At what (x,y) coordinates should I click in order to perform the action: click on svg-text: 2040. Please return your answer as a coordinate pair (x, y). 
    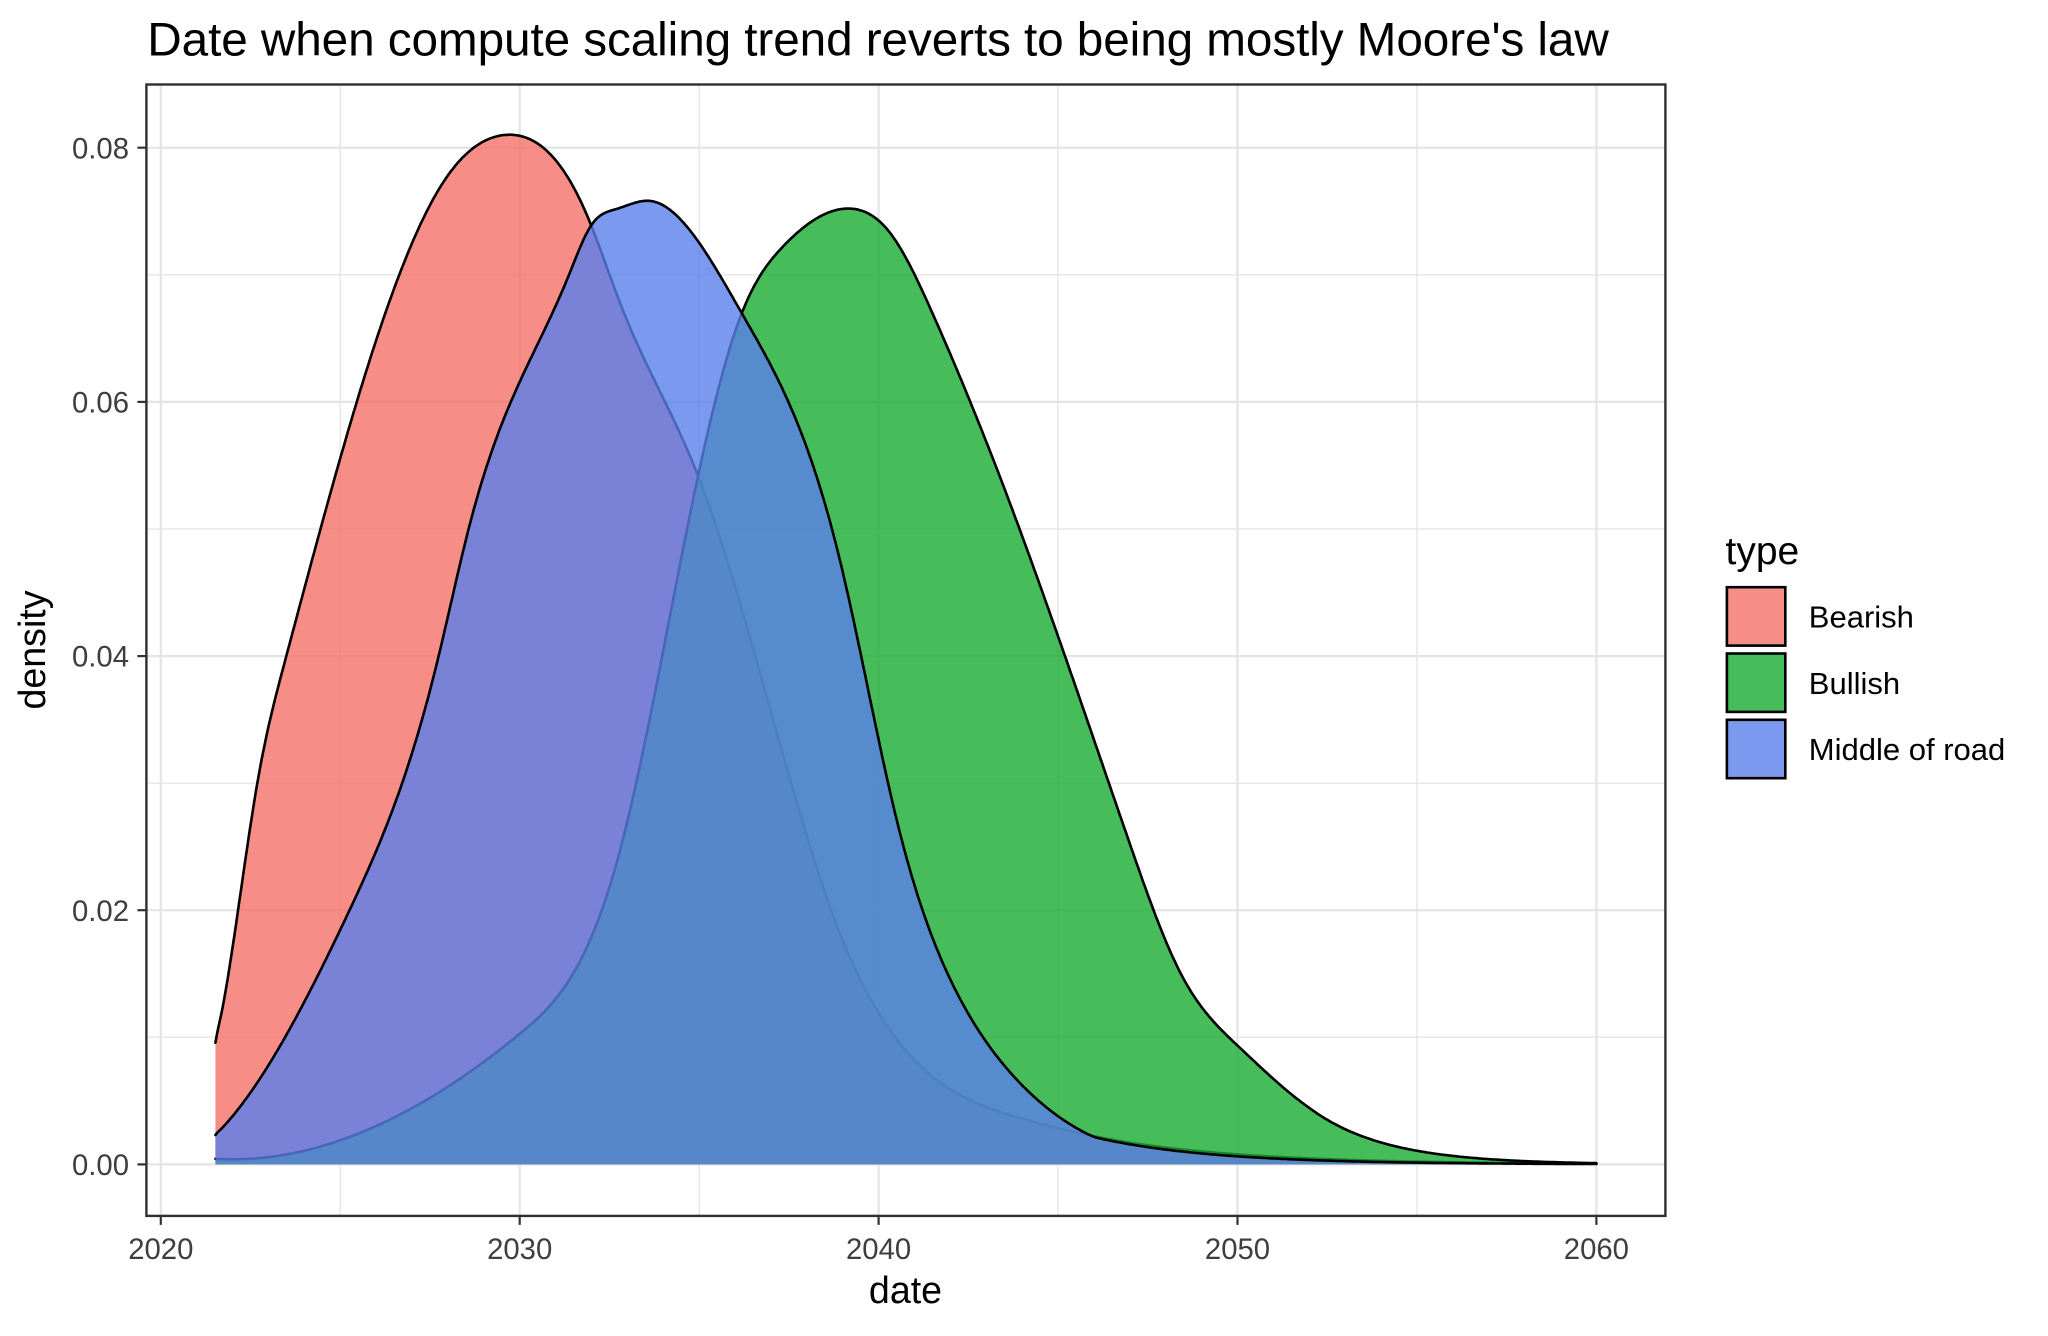
    Looking at the image, I should click on (878, 1249).